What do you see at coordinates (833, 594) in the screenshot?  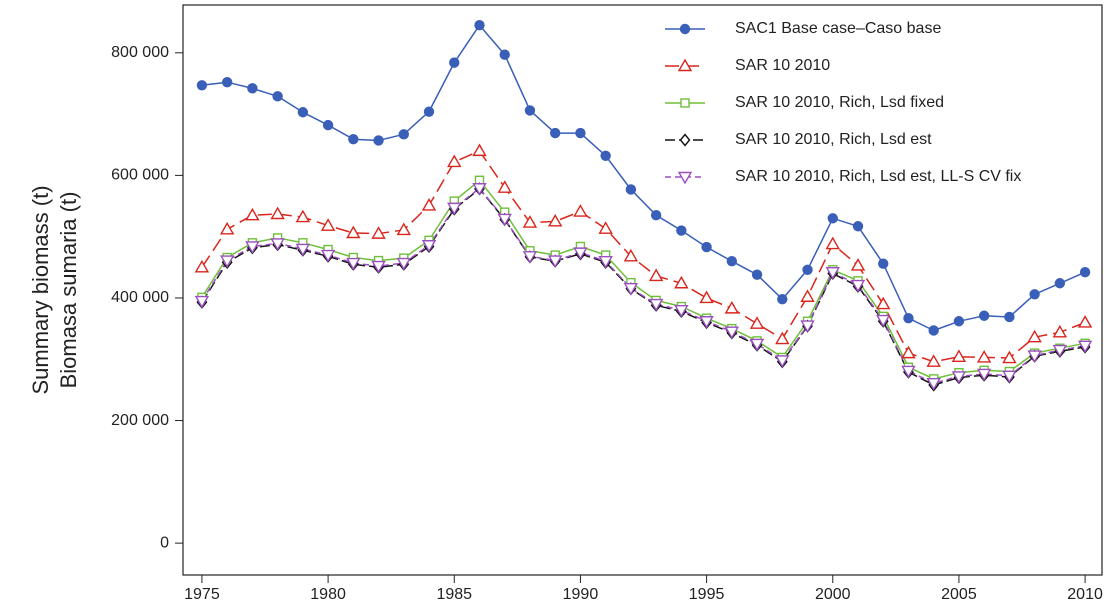 I see `x-tick-label: 2000` at bounding box center [833, 594].